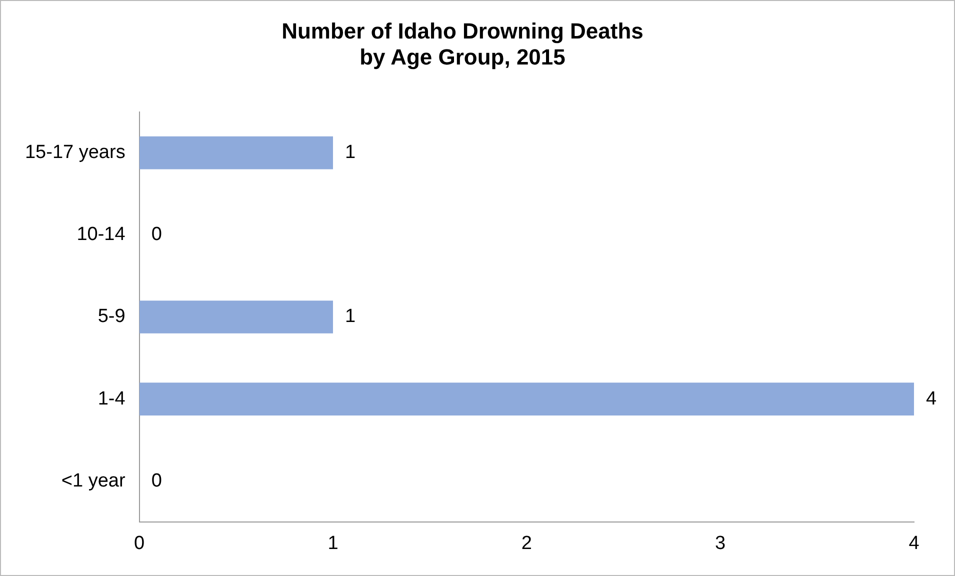 This screenshot has height=576, width=955. What do you see at coordinates (333, 543) in the screenshot?
I see `x-tick-label: 1` at bounding box center [333, 543].